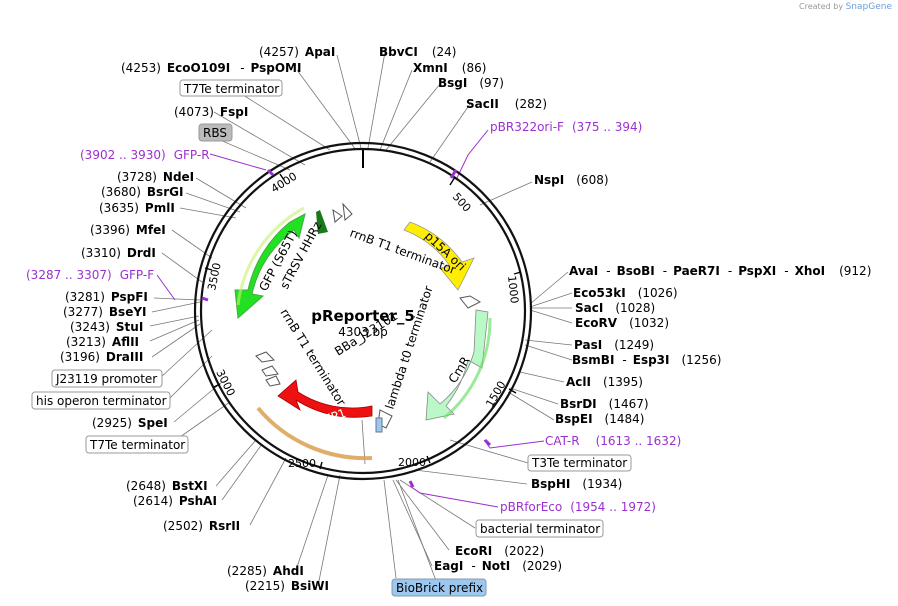 This screenshot has width=898, height=606. Describe the element at coordinates (579, 463) in the screenshot. I see `t3te-label: T3Te terminator` at that location.